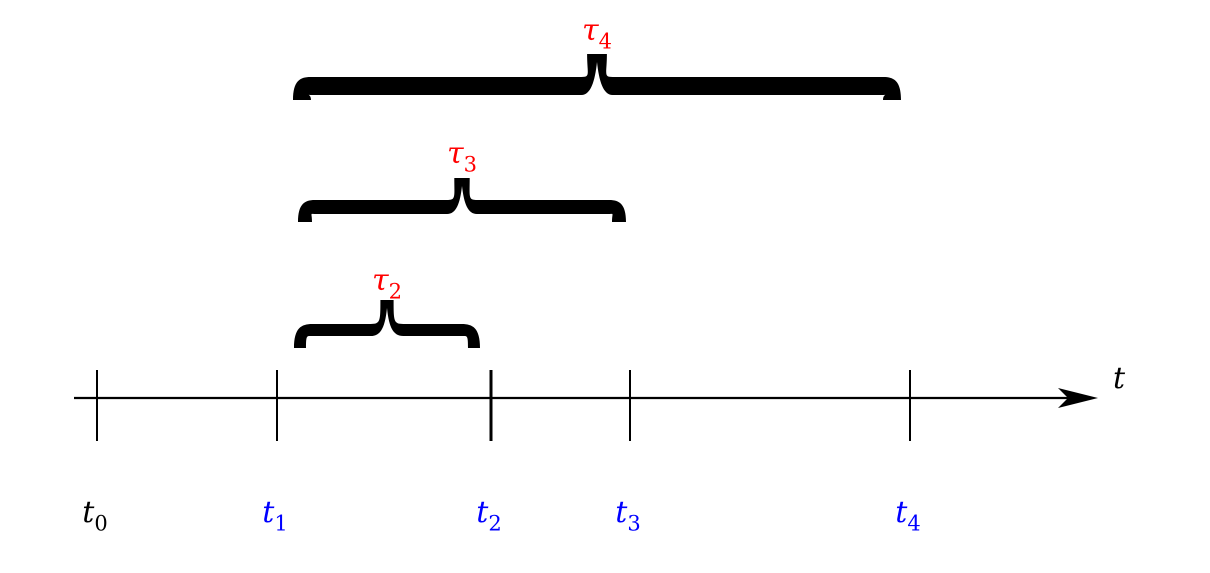  Describe the element at coordinates (907, 515) in the screenshot. I see `tick-label-4: t4` at that location.